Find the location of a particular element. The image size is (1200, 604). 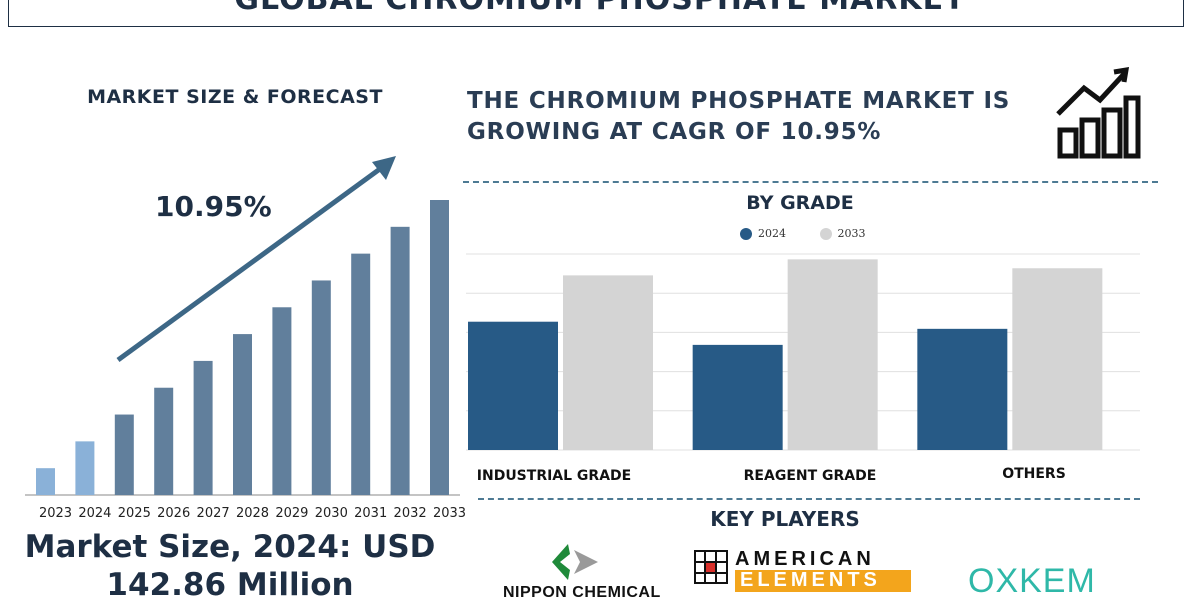

growth-arrow-head is located at coordinates (384, 168).